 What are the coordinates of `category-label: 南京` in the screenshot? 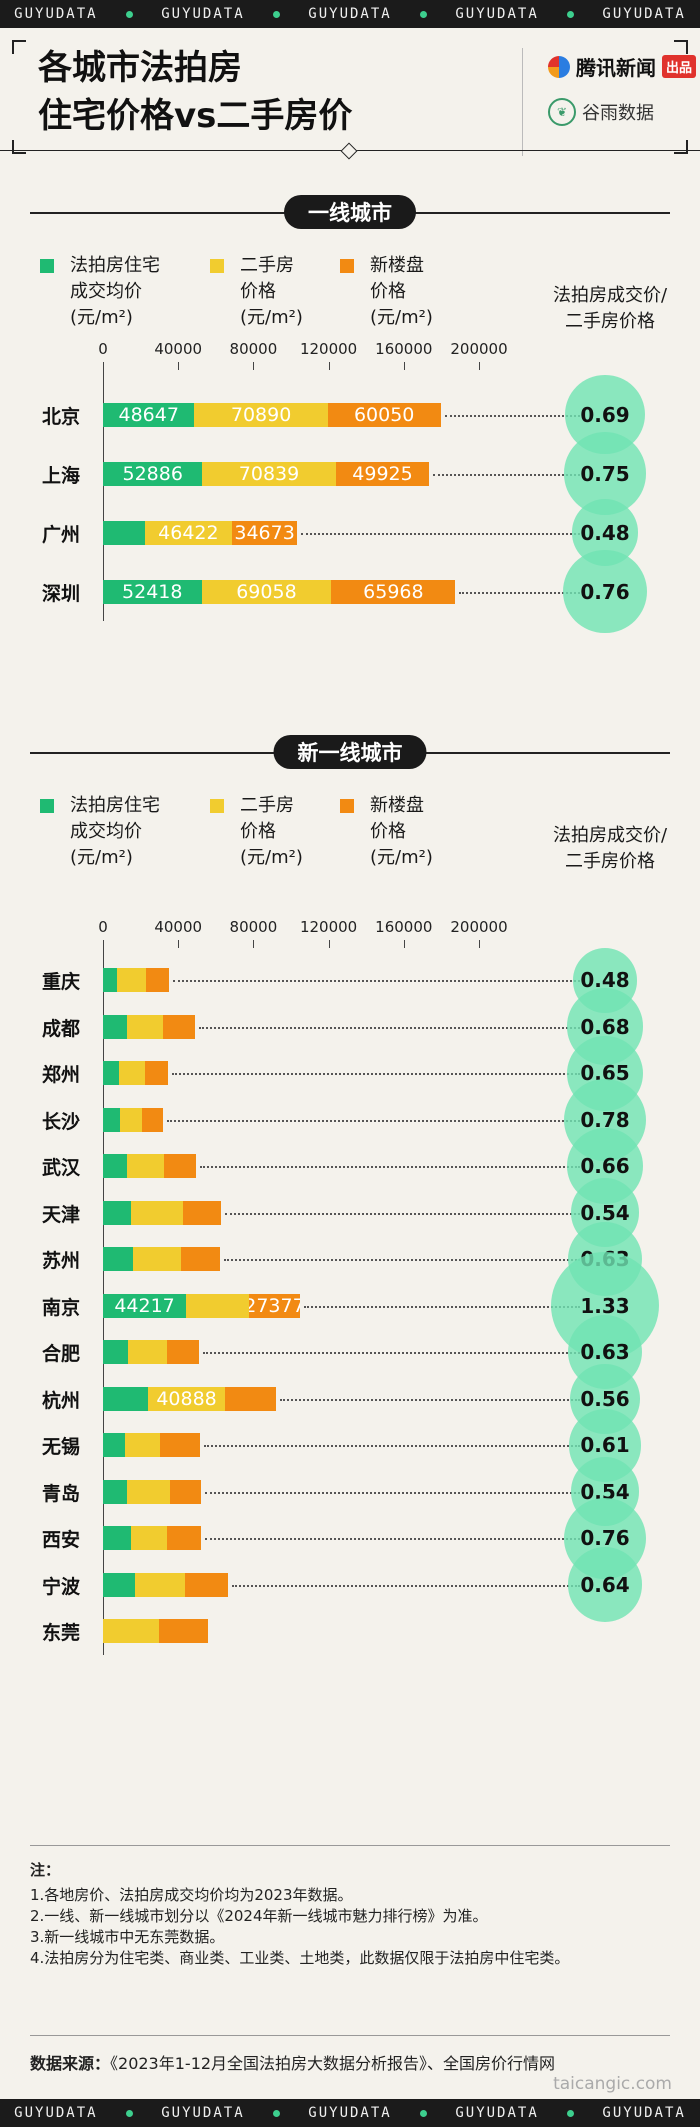 It's located at (61, 1307).